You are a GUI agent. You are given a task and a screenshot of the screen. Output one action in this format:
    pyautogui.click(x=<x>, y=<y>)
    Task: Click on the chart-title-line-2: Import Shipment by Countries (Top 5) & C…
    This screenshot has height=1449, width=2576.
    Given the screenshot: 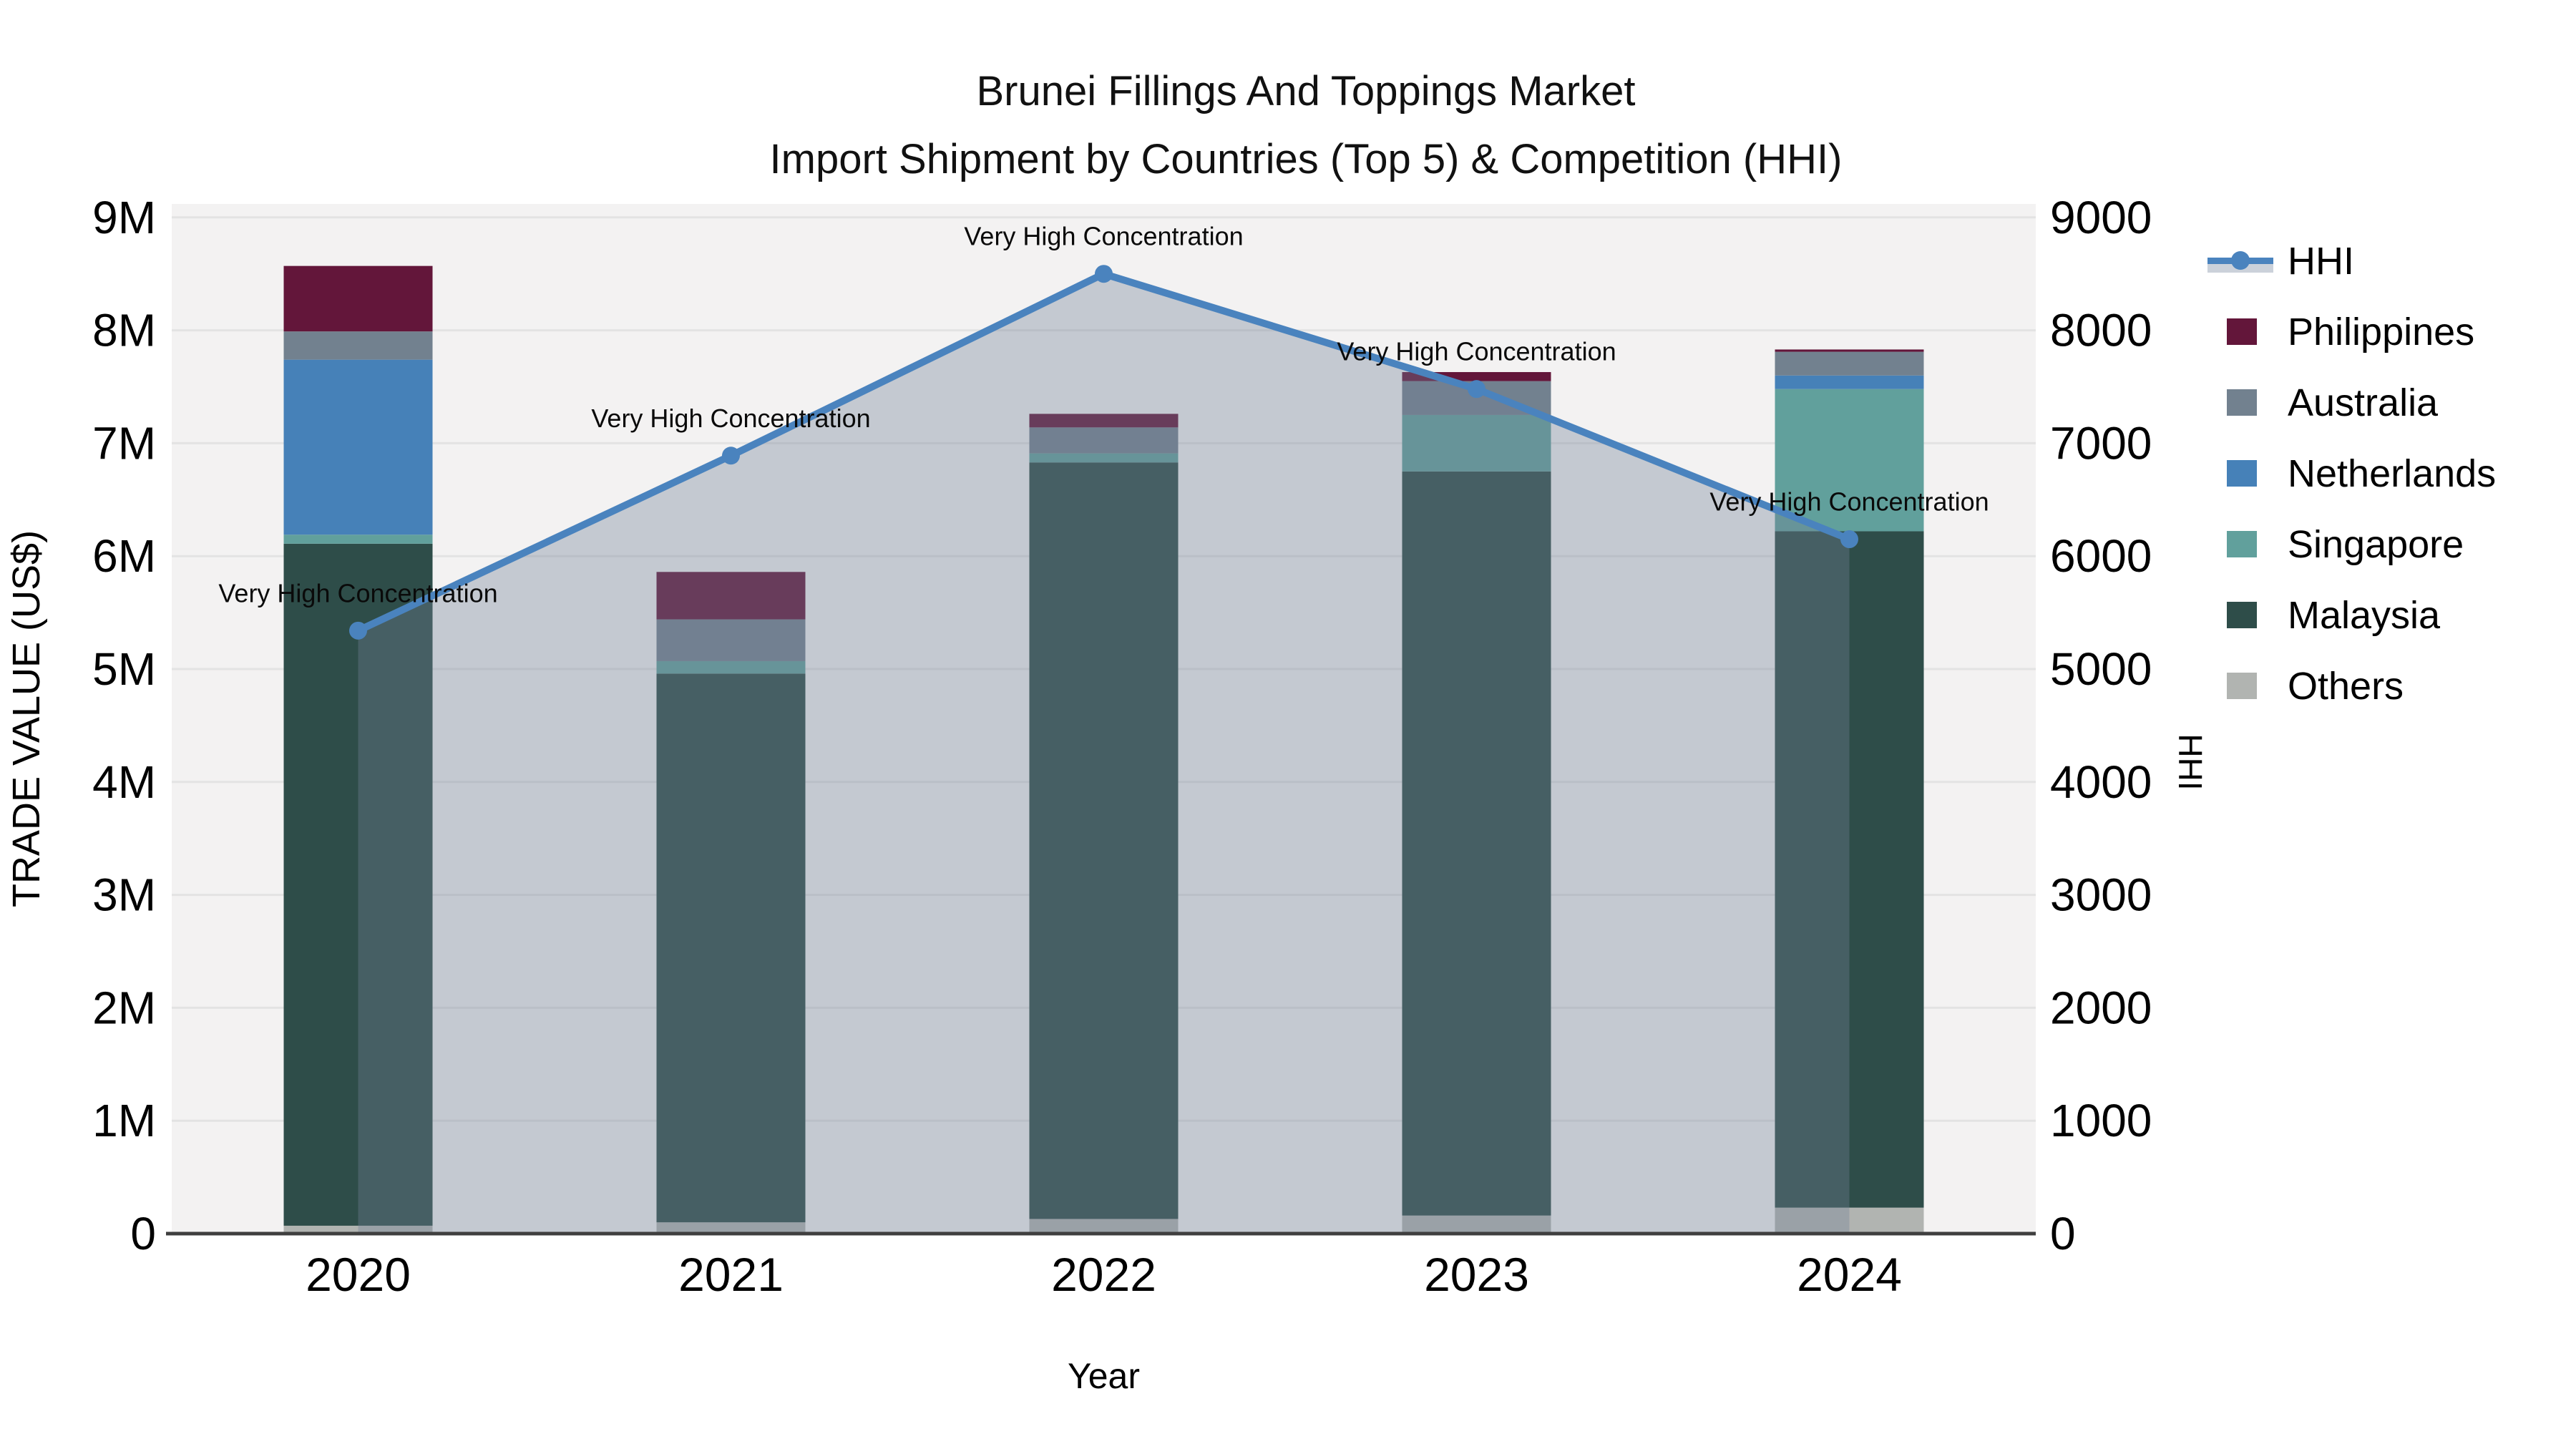 What is the action you would take?
    pyautogui.click(x=1306, y=159)
    